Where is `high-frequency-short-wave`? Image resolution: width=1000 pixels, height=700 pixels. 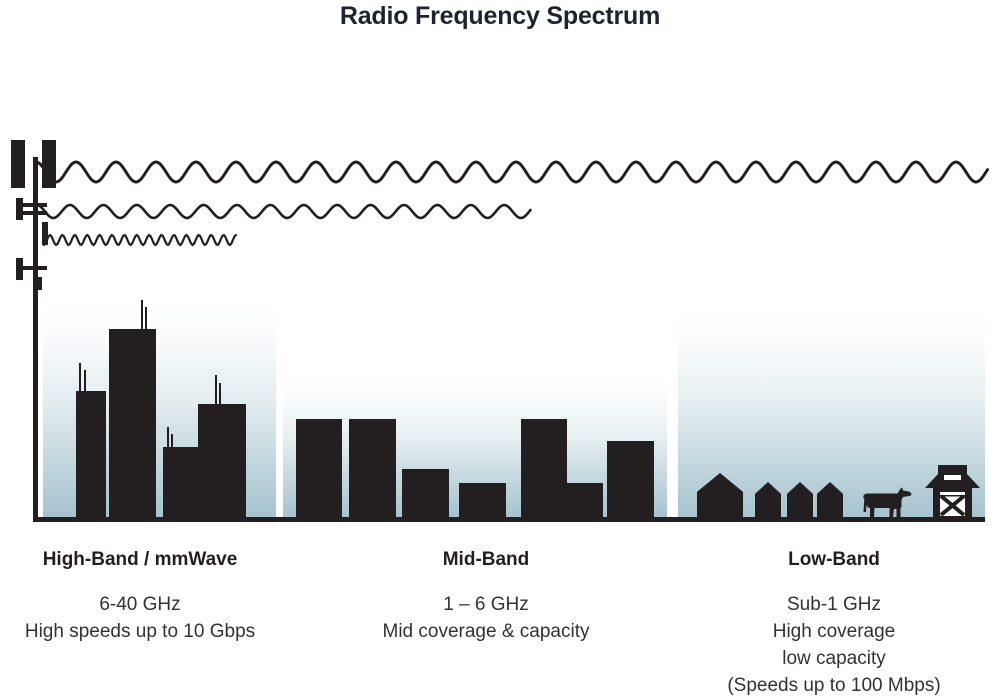 high-frequency-short-wave is located at coordinates (140, 240).